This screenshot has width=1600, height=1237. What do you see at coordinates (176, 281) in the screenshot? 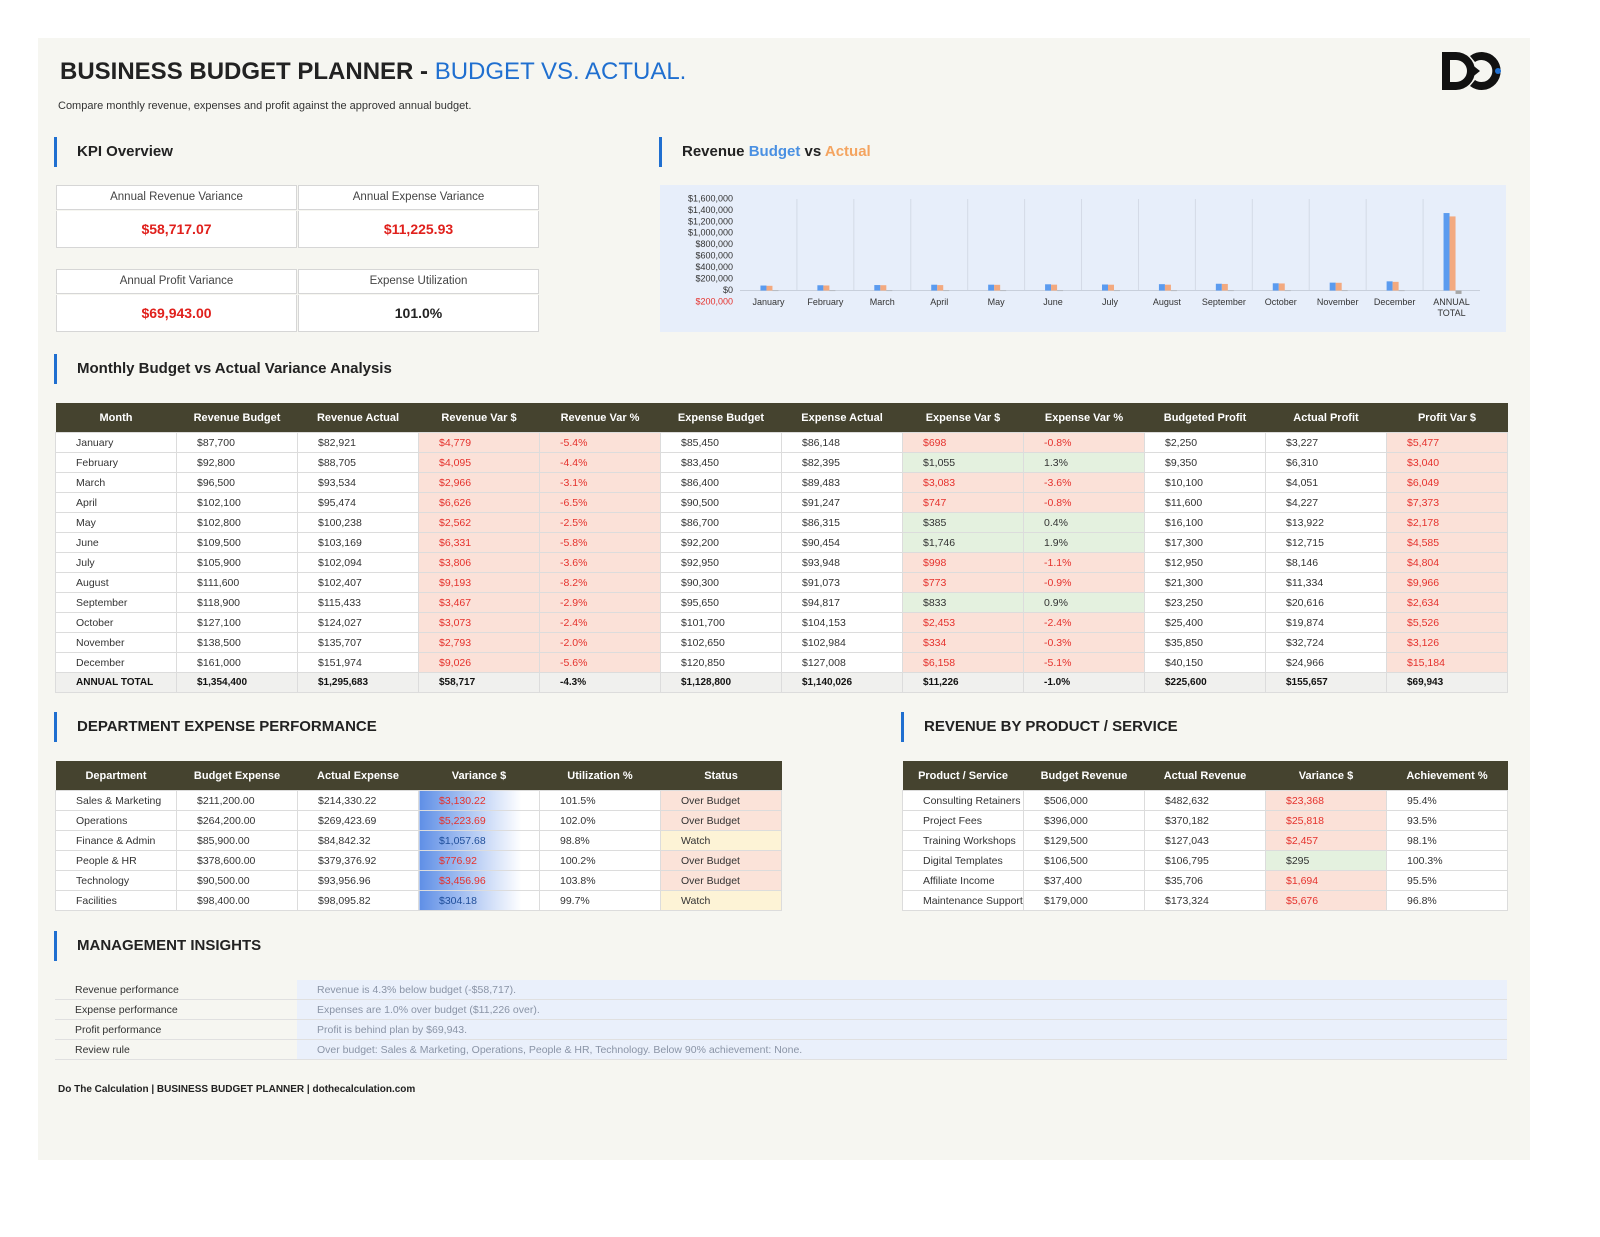
I see `kpi-label: Annual Profit Variance` at bounding box center [176, 281].